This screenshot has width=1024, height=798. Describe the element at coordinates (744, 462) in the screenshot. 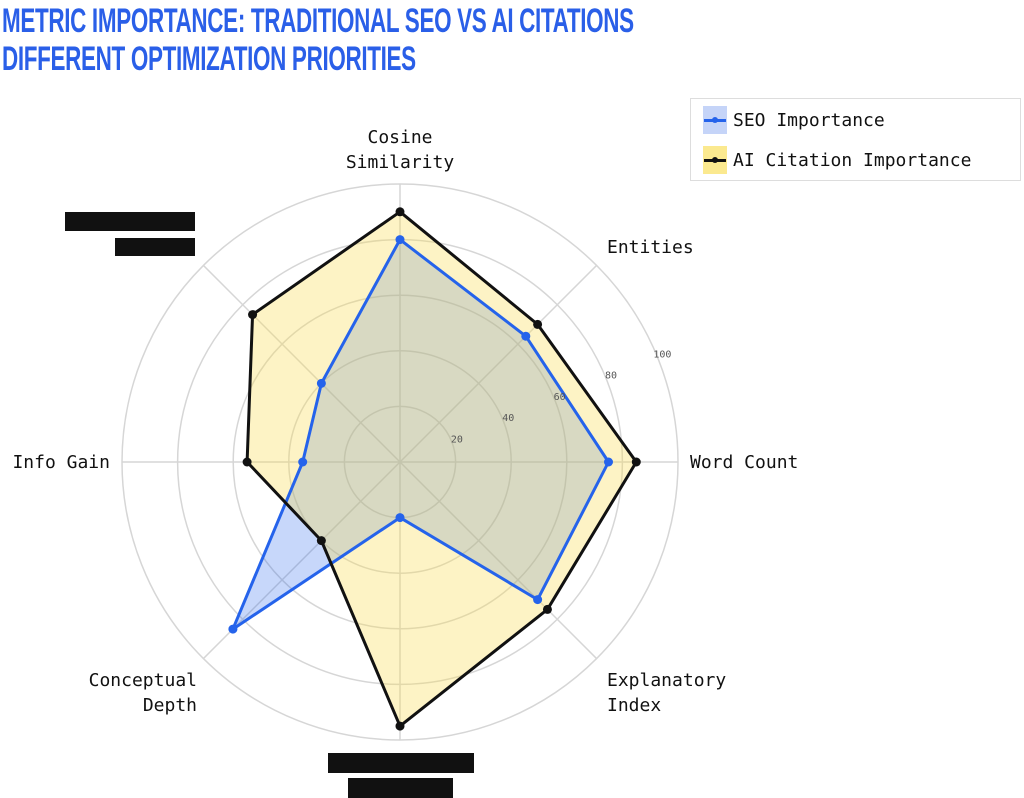

I see `axis-label-word-count: Word Count` at that location.